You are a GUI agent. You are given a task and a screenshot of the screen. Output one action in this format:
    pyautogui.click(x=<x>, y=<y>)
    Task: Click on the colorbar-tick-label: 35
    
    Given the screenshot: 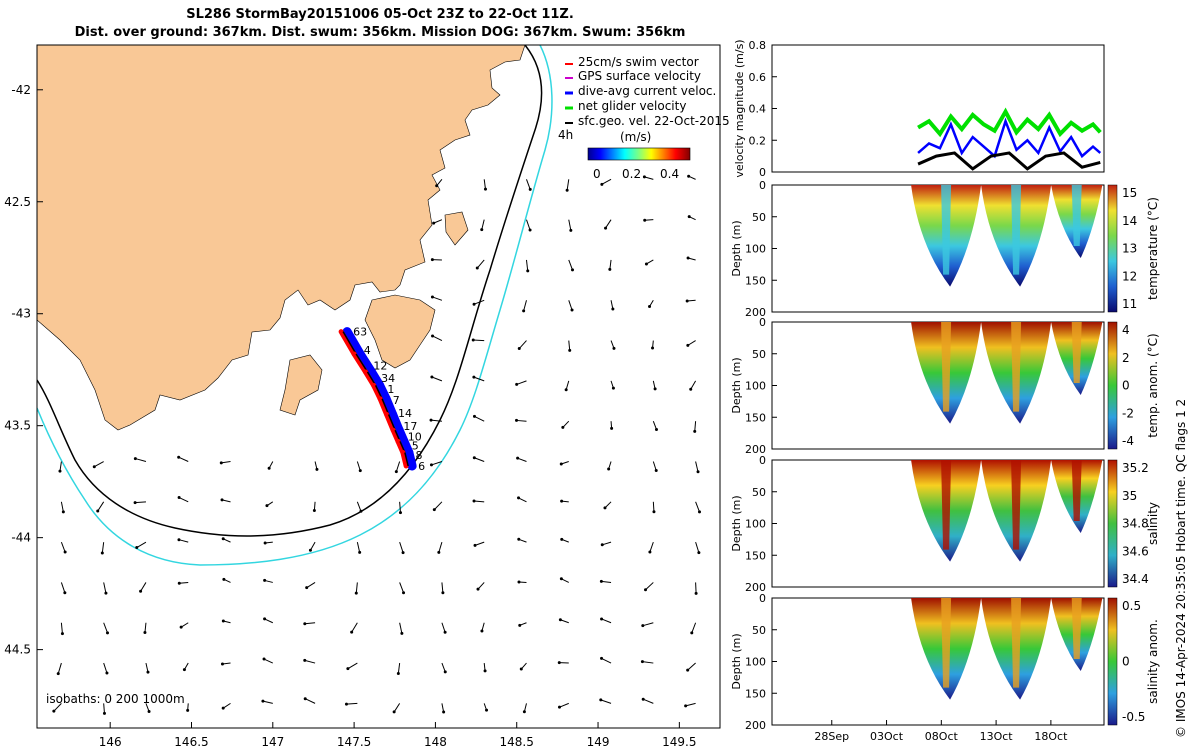 What is the action you would take?
    pyautogui.click(x=1129, y=496)
    